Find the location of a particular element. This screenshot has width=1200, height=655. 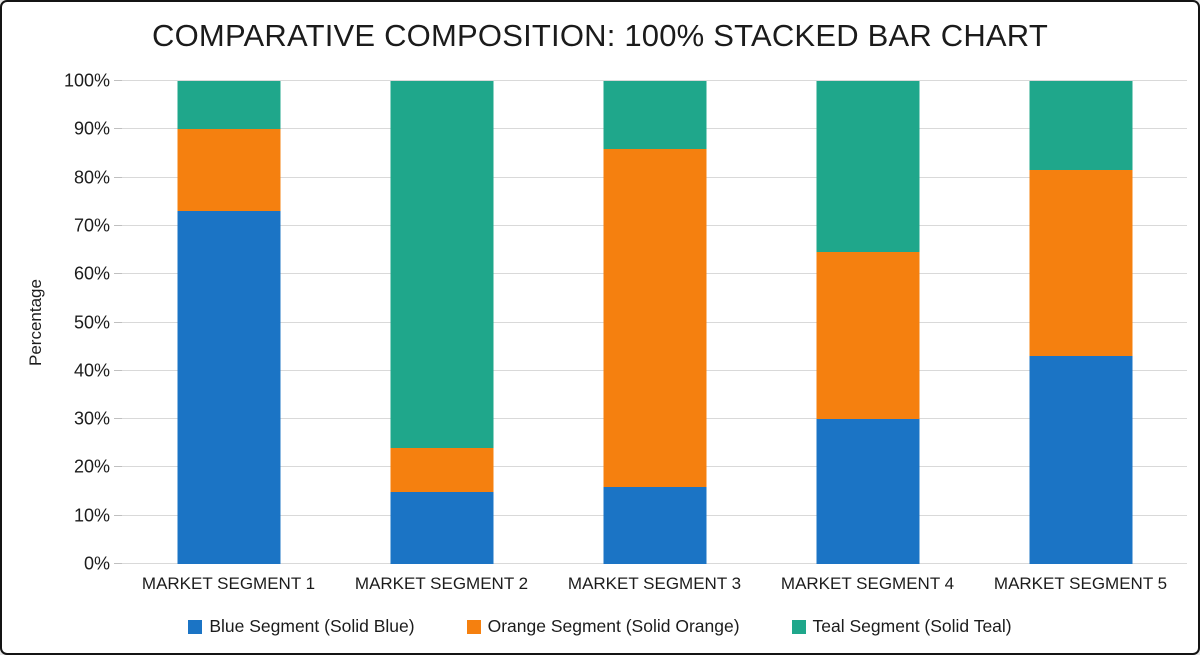

y-axis-labels: 0% 10% 20% 30% 40% 50% 60% 70% 80% 90% 100% is located at coordinates (73, 322).